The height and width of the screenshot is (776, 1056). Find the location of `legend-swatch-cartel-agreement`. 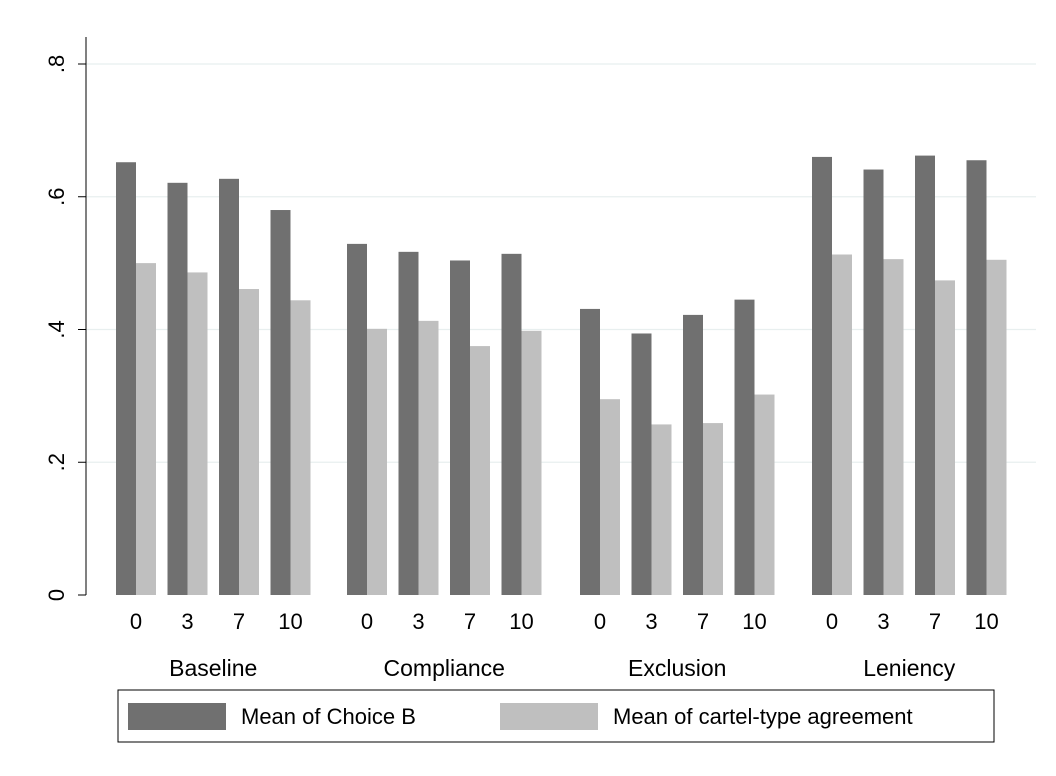

legend-swatch-cartel-agreement is located at coordinates (549, 716).